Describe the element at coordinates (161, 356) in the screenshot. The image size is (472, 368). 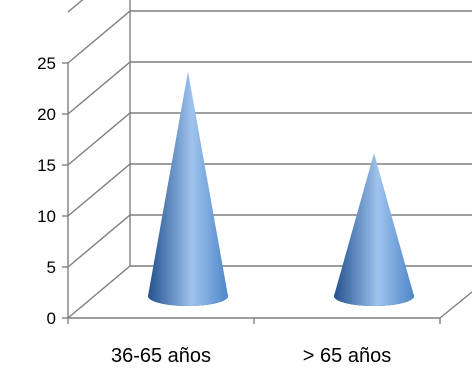
I see `x-category-label: 36-65 años` at that location.